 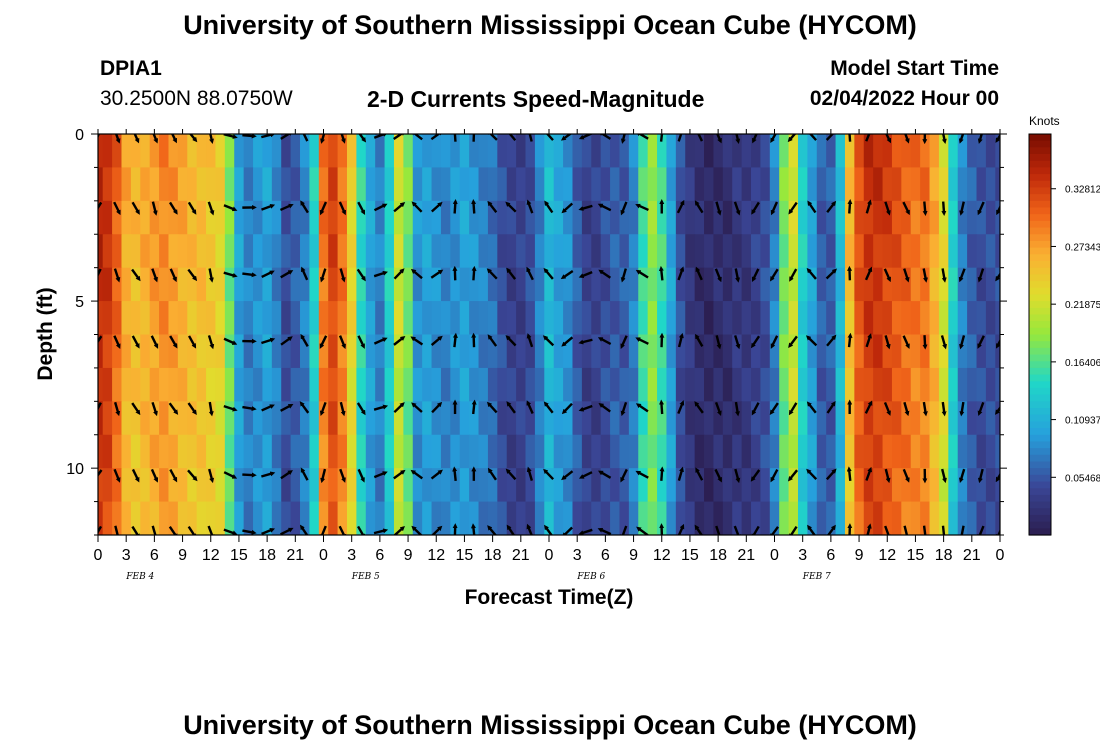 I want to click on day-label: FEB 7, so click(x=816, y=577).